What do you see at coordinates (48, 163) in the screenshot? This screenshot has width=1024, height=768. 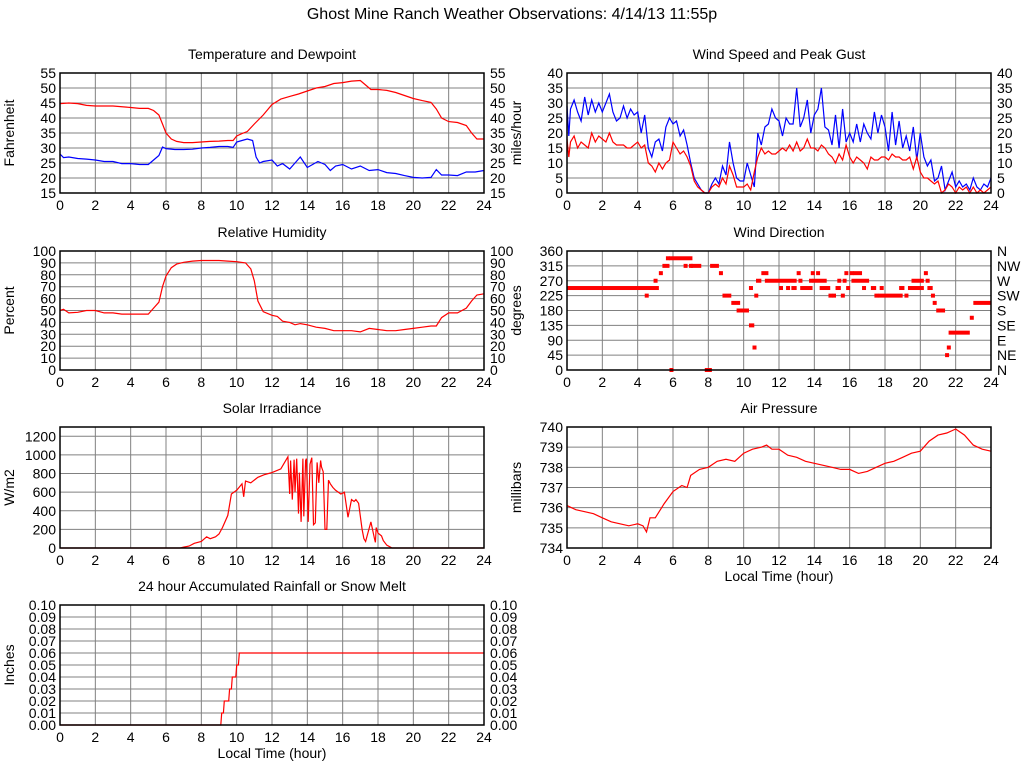 I see `y-tick-label: 25` at bounding box center [48, 163].